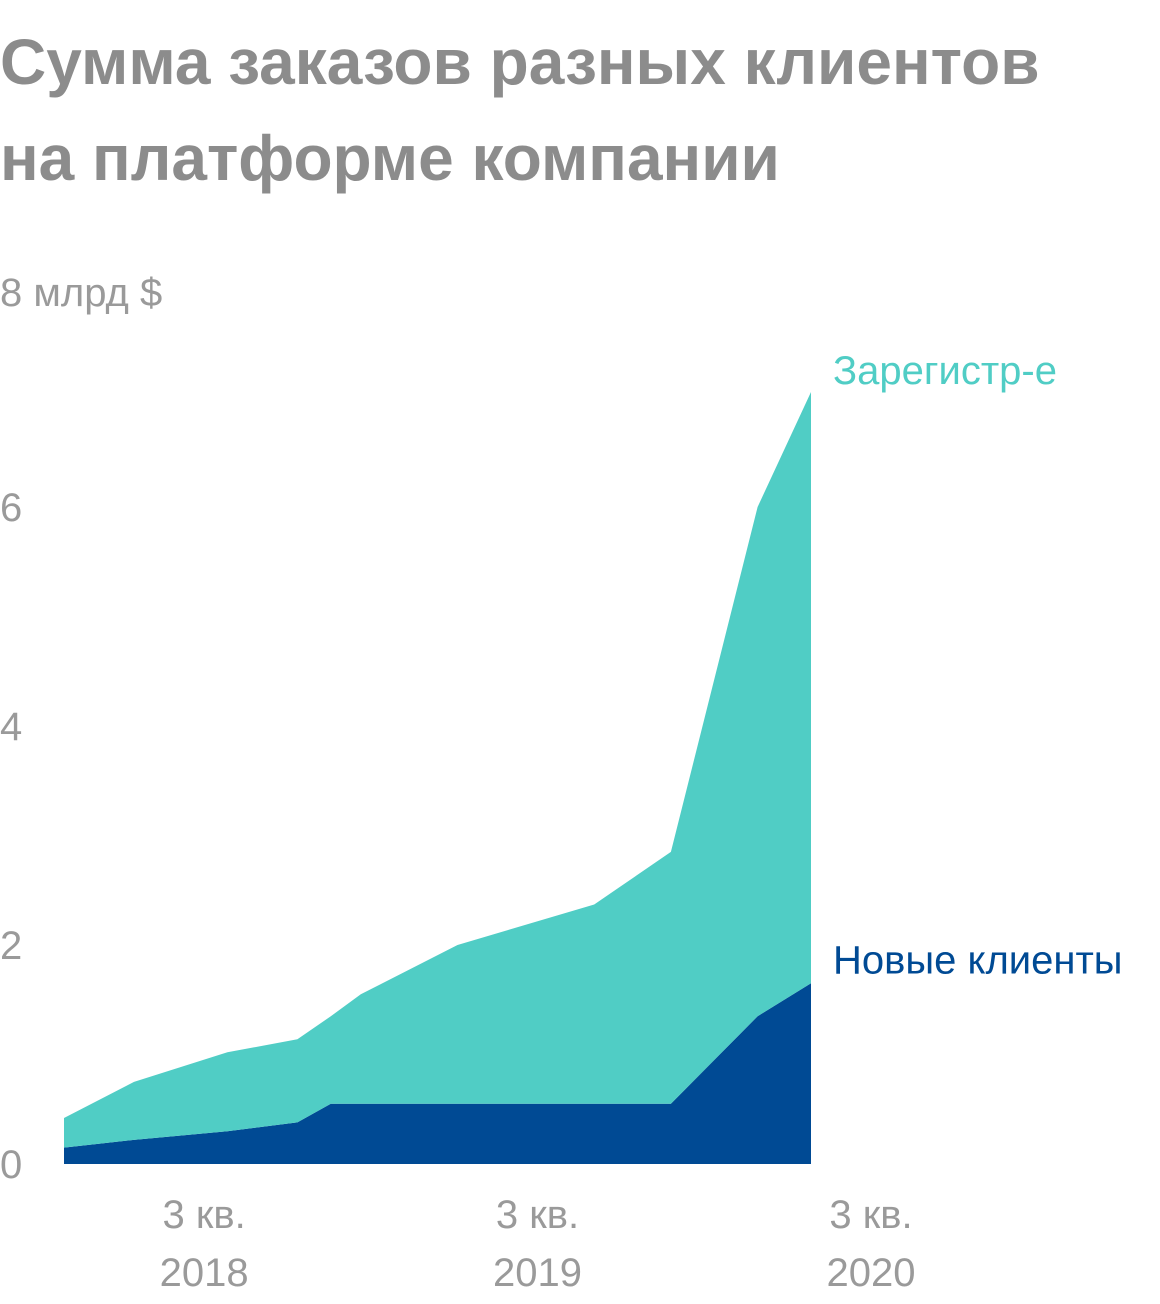  What do you see at coordinates (11, 727) in the screenshot?
I see `y-tick-label: 4` at bounding box center [11, 727].